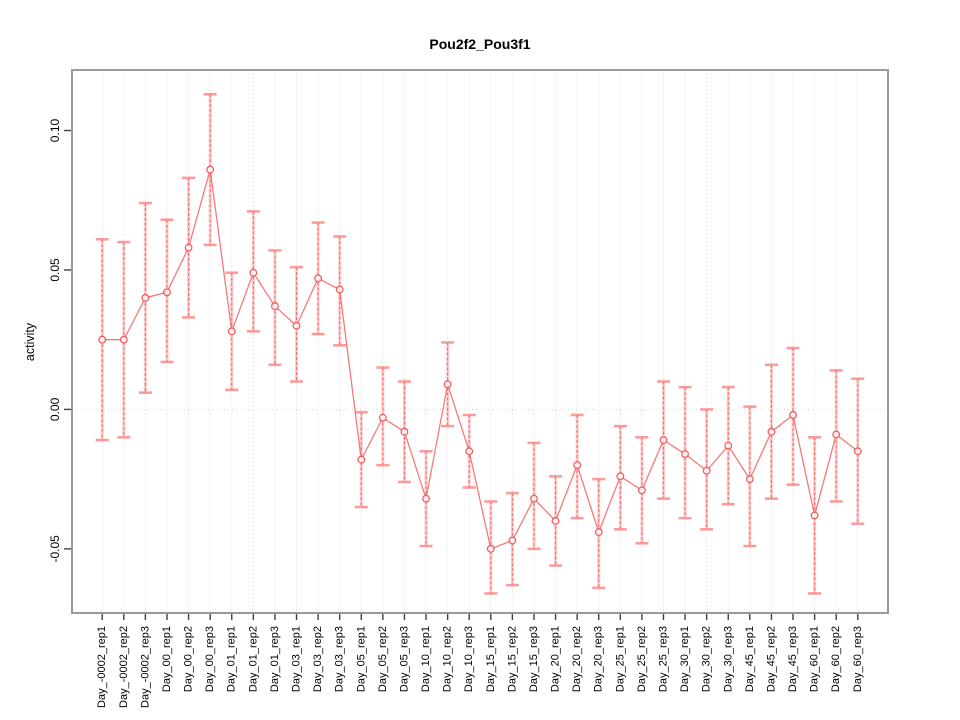 The height and width of the screenshot is (720, 960). Describe the element at coordinates (55, 549) in the screenshot. I see `y-tick-label: -0.05` at that location.